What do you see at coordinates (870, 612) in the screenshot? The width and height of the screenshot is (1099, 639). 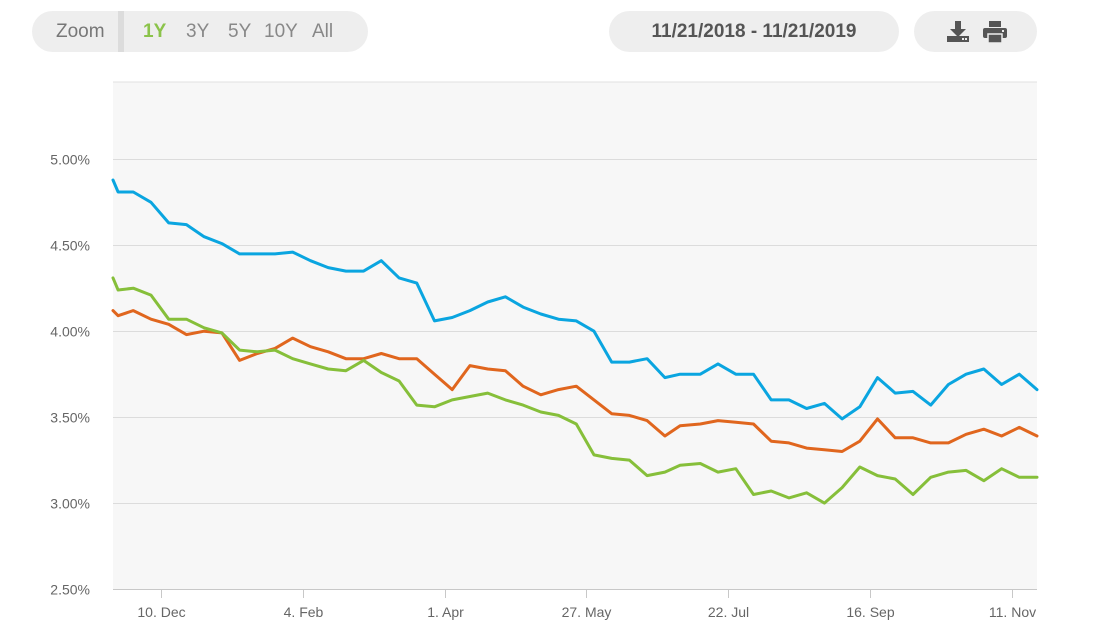 I see `x-tick-label: 16. Sep` at bounding box center [870, 612].